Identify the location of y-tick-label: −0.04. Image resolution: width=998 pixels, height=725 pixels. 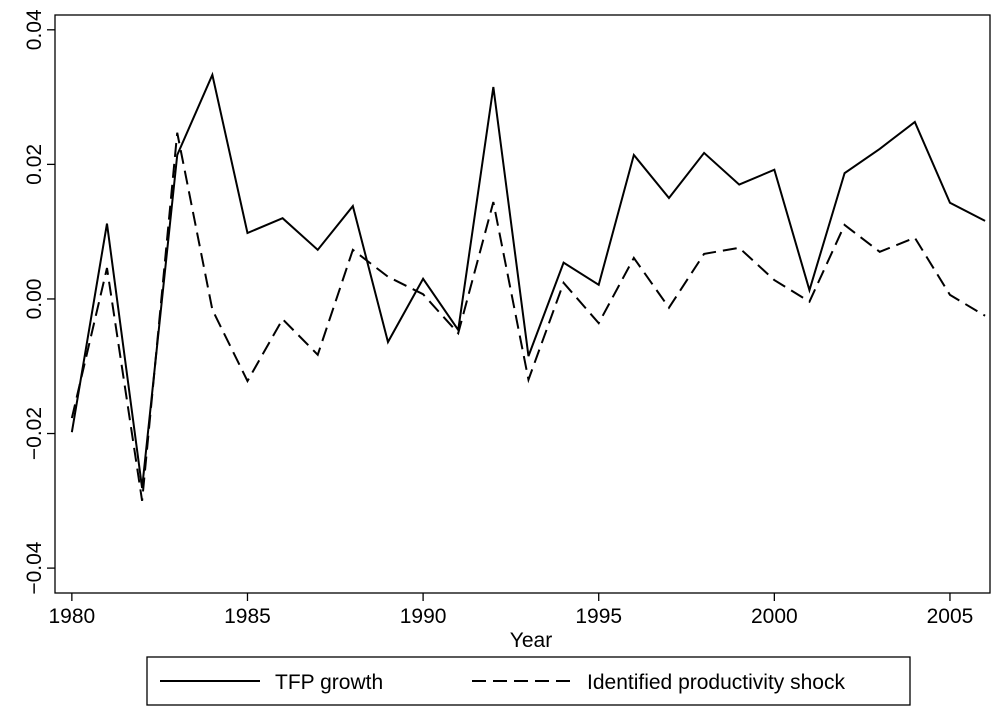
(34, 567).